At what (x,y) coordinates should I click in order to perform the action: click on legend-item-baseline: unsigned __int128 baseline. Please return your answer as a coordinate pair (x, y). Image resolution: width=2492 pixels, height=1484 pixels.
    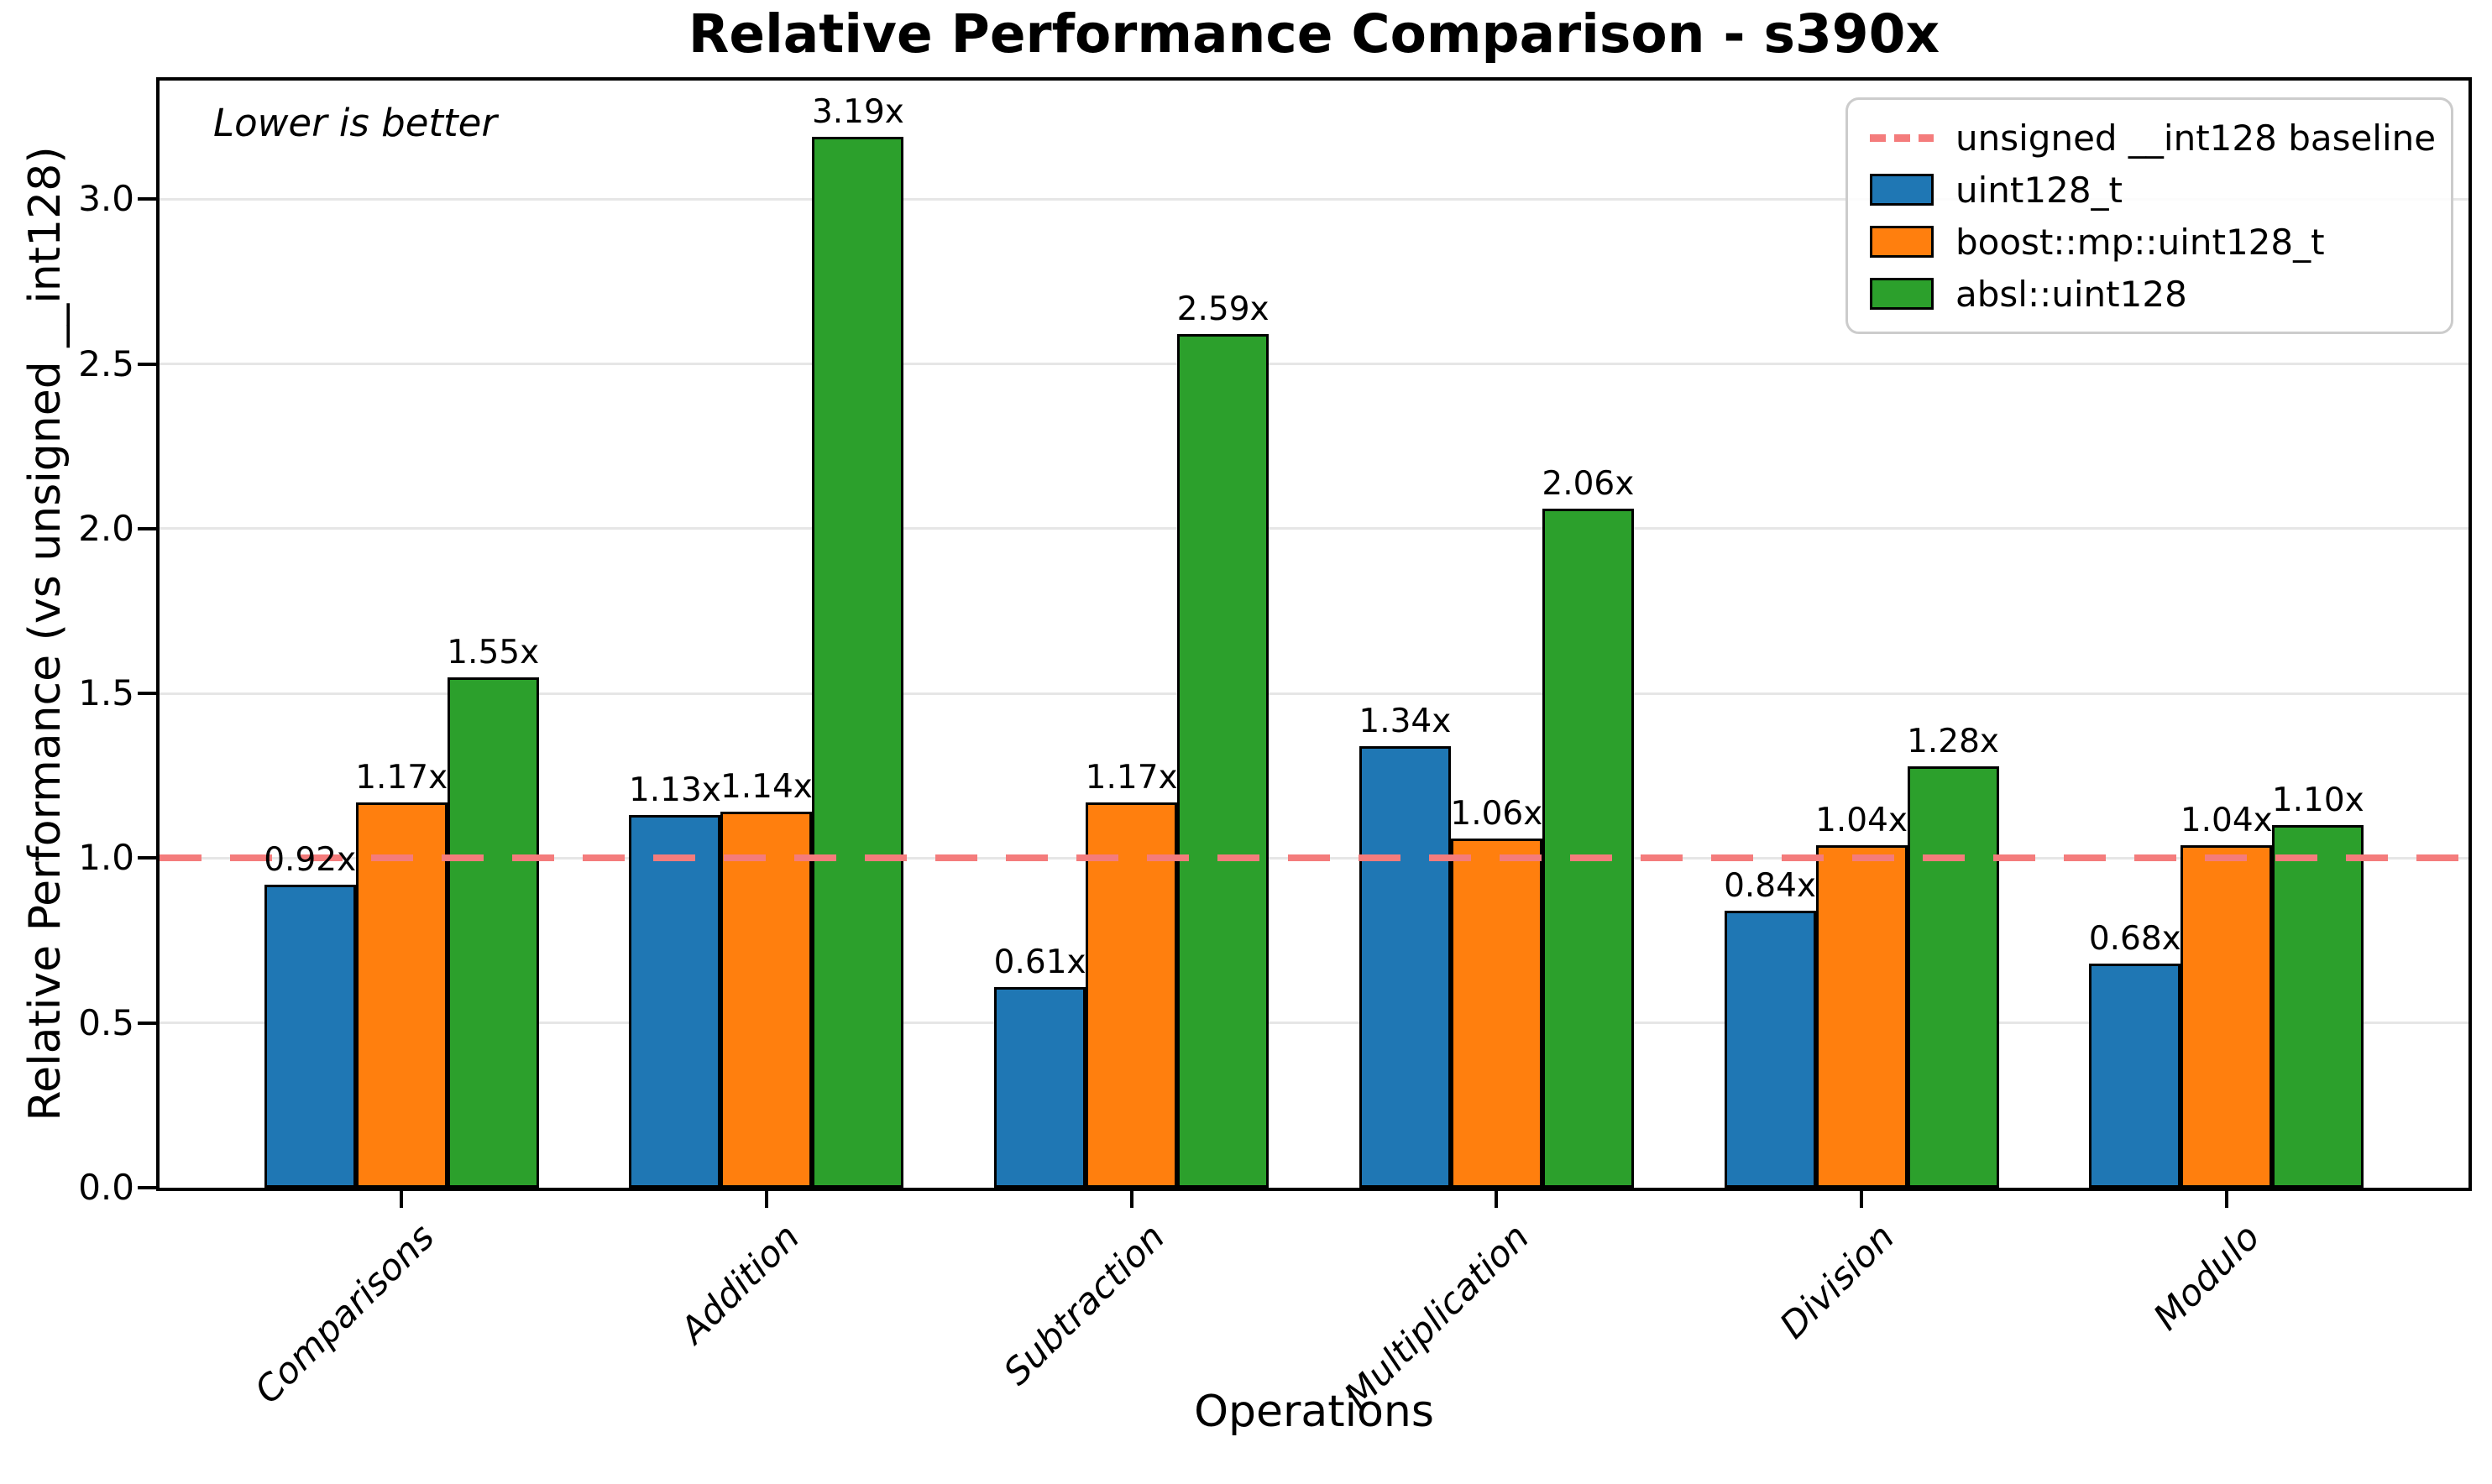
    Looking at the image, I should click on (2153, 138).